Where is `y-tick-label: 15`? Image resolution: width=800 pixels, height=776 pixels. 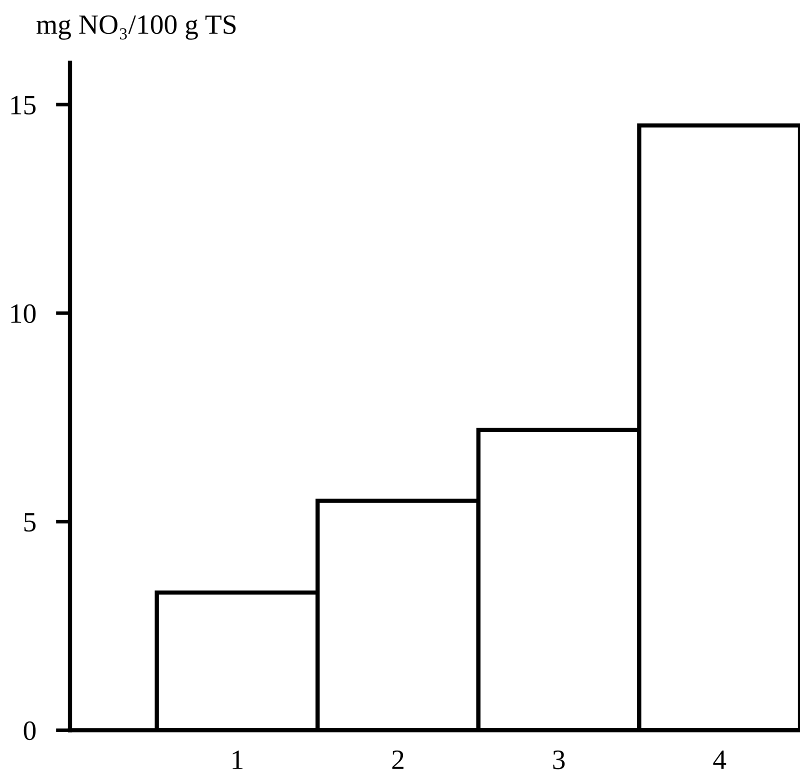 y-tick-label: 15 is located at coordinates (23, 105).